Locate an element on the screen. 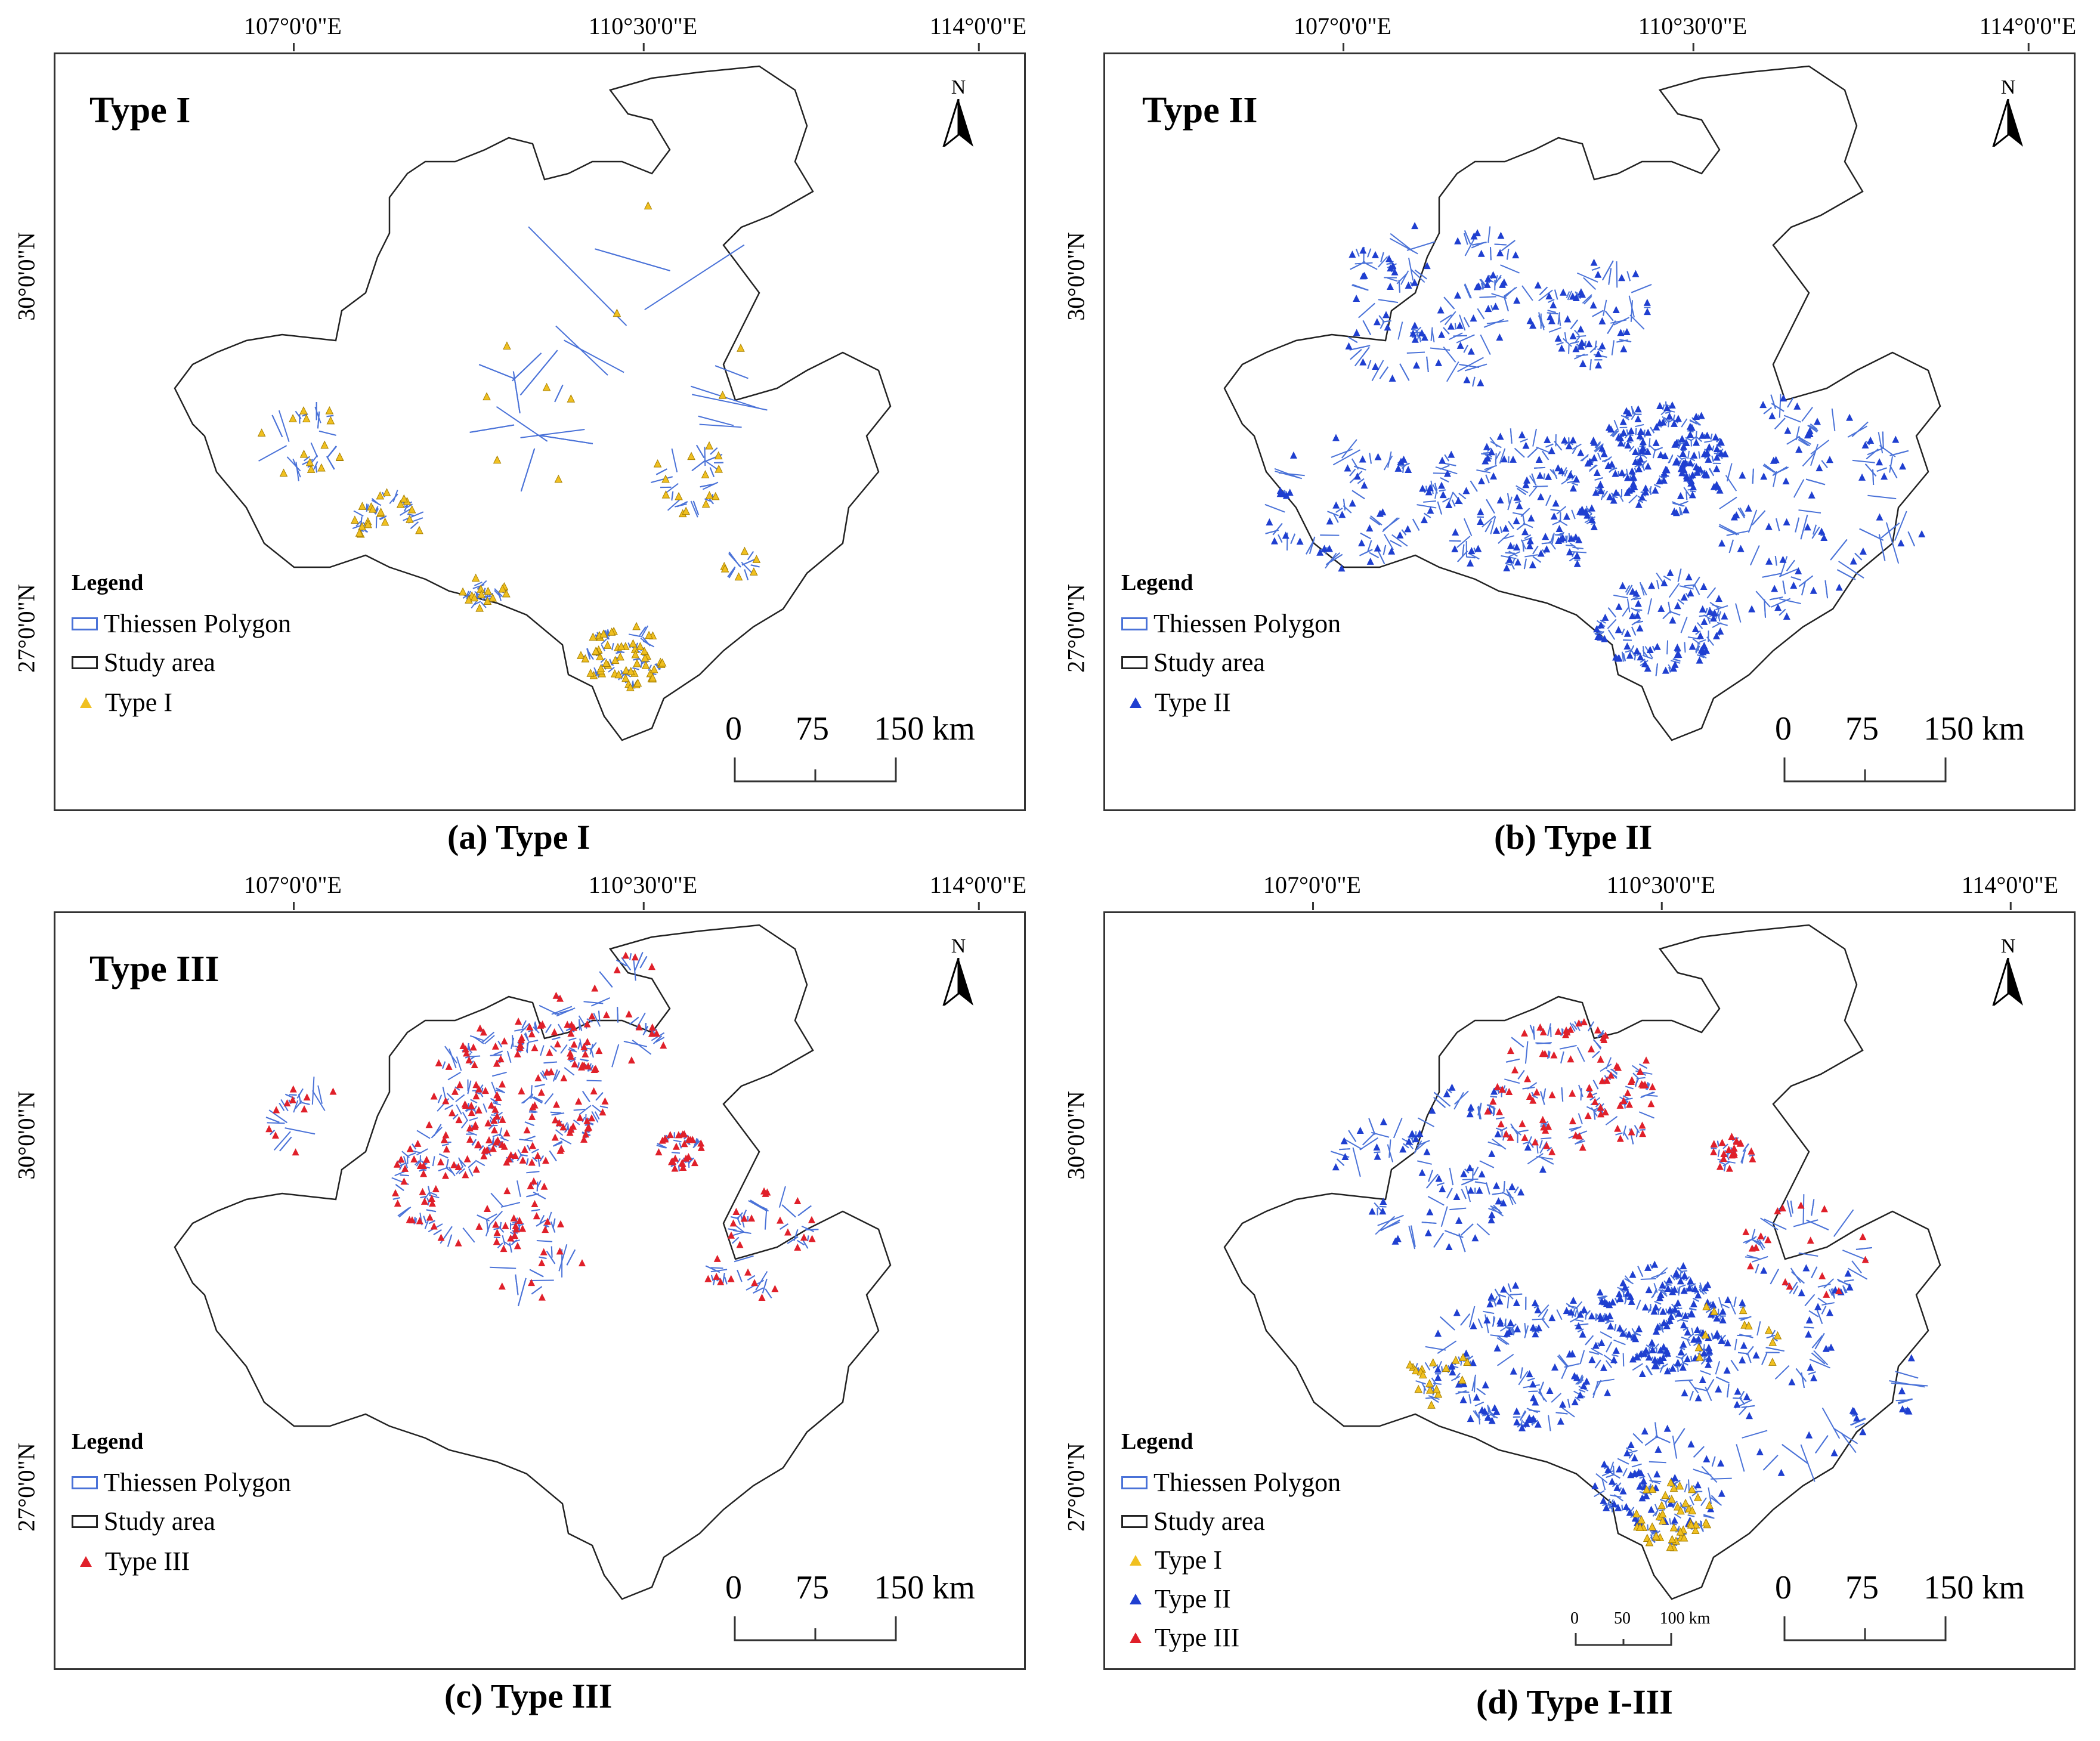 This screenshot has height=1741, width=2100. caption-text: Type II is located at coordinates (1598, 837).